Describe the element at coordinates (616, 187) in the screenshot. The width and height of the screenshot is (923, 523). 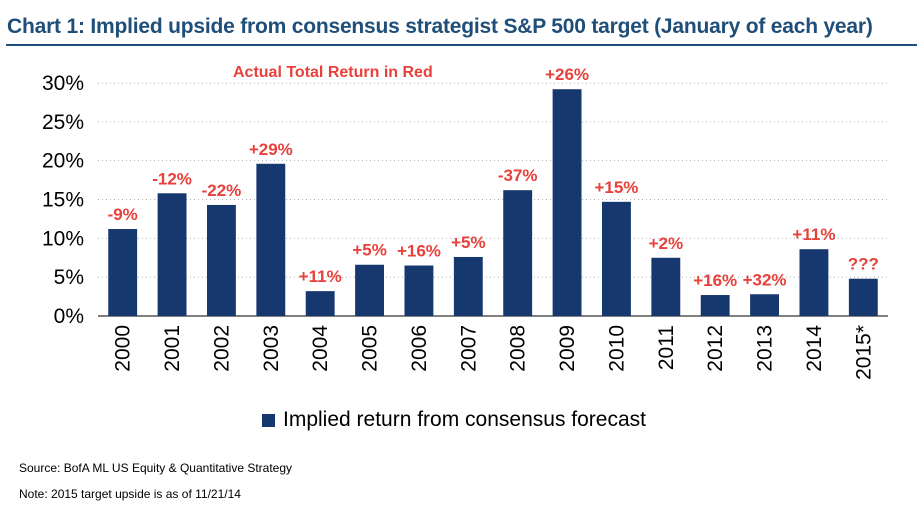
I see `data-label: +15%` at that location.